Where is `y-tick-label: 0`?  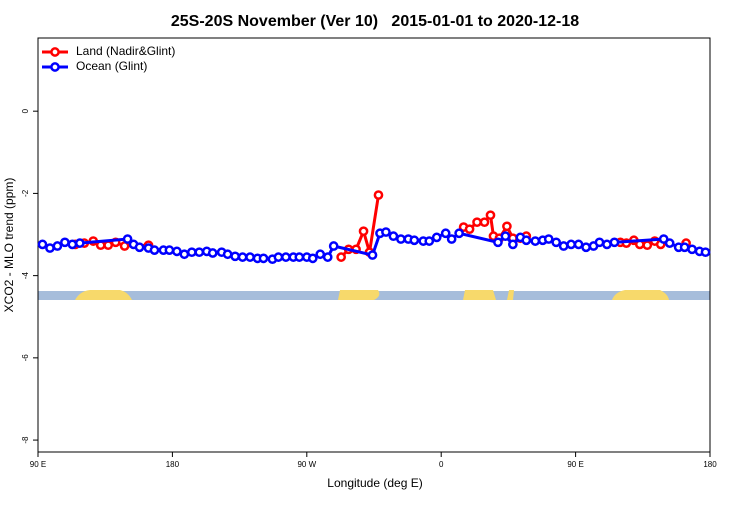 y-tick-label: 0 is located at coordinates (25, 110).